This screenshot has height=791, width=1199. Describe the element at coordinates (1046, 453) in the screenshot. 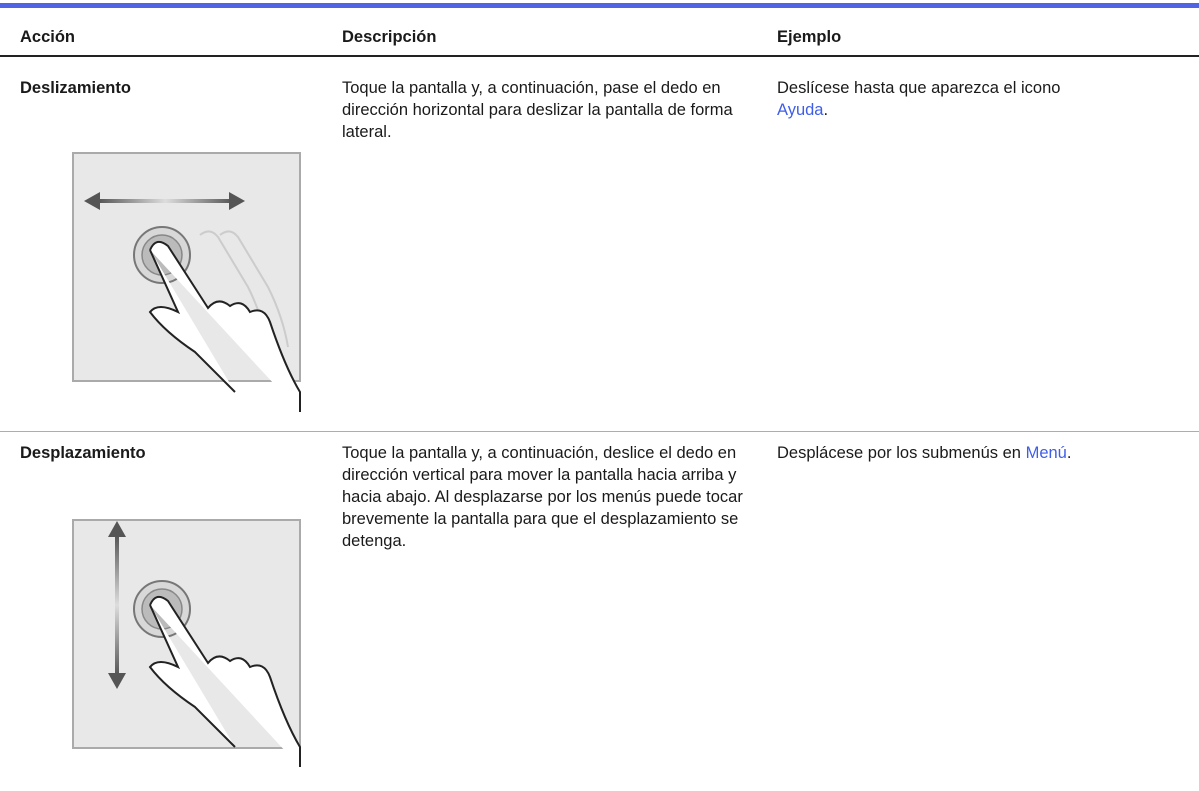

I see `example-link: Menú` at that location.